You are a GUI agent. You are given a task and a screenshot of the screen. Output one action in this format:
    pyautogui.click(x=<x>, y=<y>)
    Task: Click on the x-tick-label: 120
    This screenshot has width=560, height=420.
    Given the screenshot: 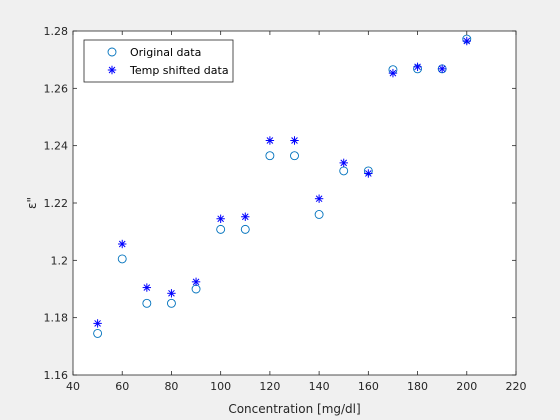 What is the action you would take?
    pyautogui.click(x=269, y=386)
    